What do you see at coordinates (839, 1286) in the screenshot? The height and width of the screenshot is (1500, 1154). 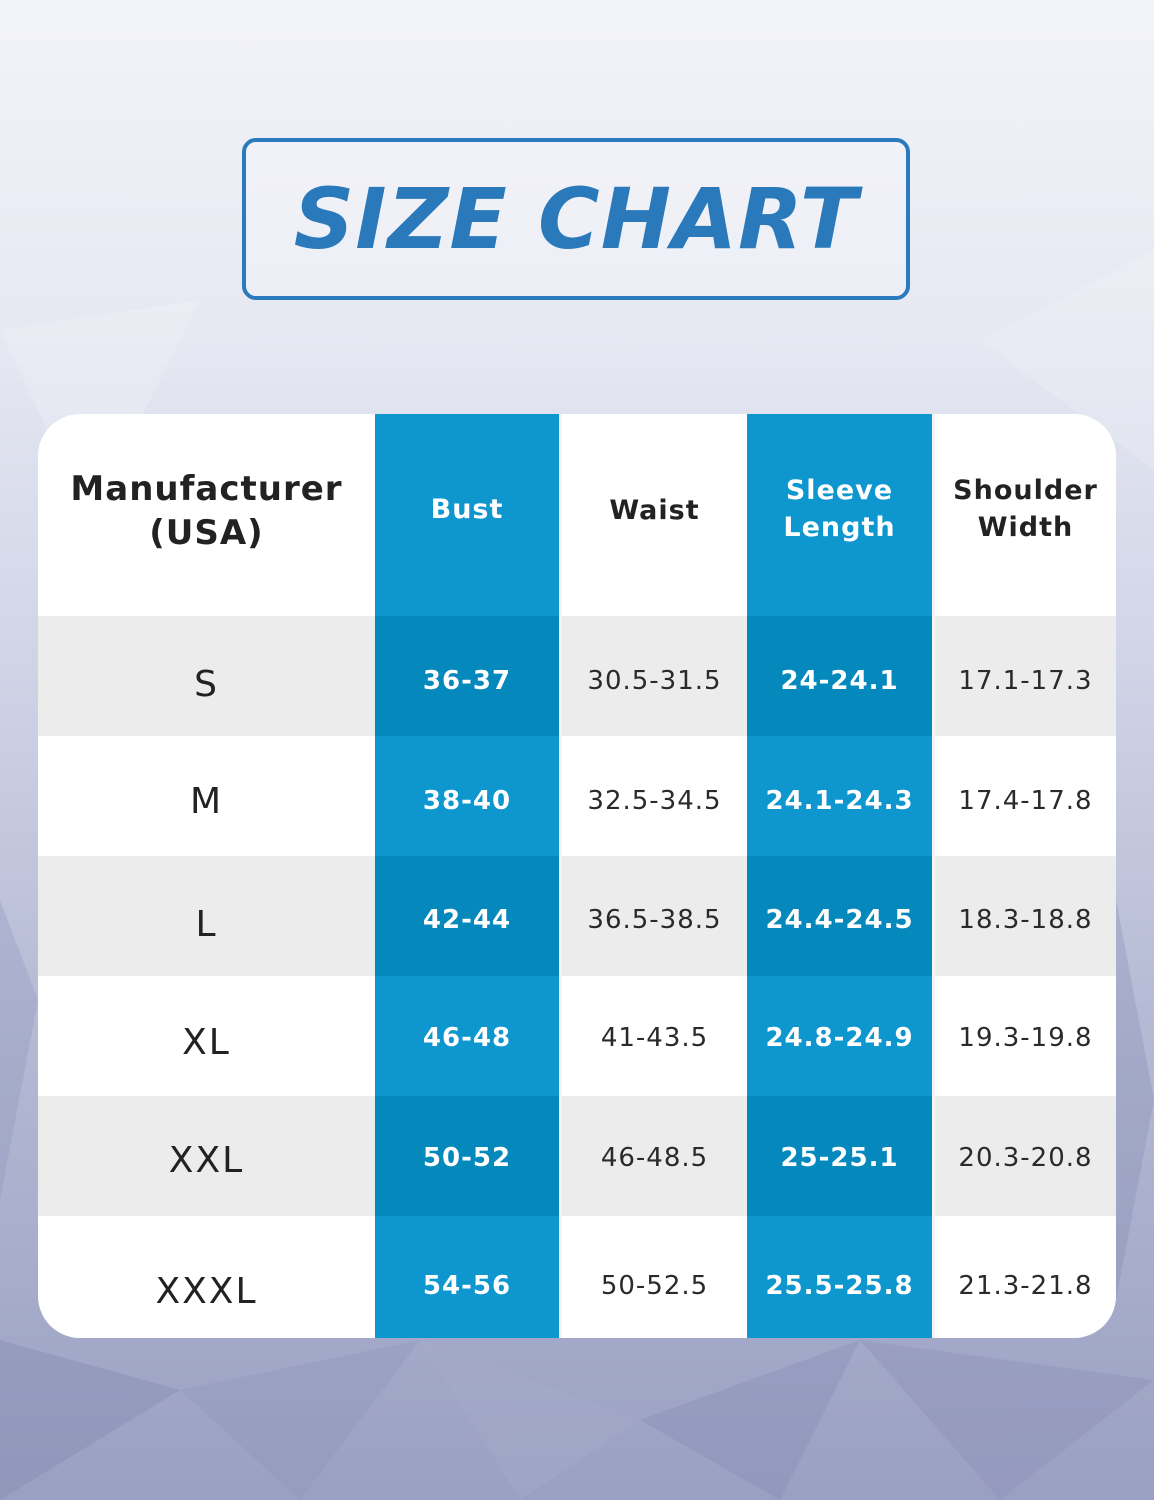 I see `sleeve-value: 25.5-25.8` at bounding box center [839, 1286].